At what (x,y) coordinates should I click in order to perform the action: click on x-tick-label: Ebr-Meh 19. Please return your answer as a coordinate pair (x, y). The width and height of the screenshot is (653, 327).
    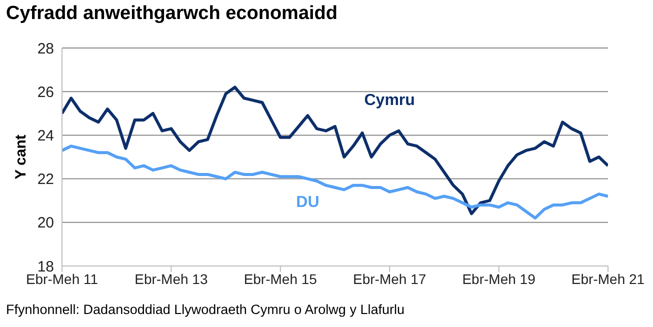
    Looking at the image, I should click on (499, 278).